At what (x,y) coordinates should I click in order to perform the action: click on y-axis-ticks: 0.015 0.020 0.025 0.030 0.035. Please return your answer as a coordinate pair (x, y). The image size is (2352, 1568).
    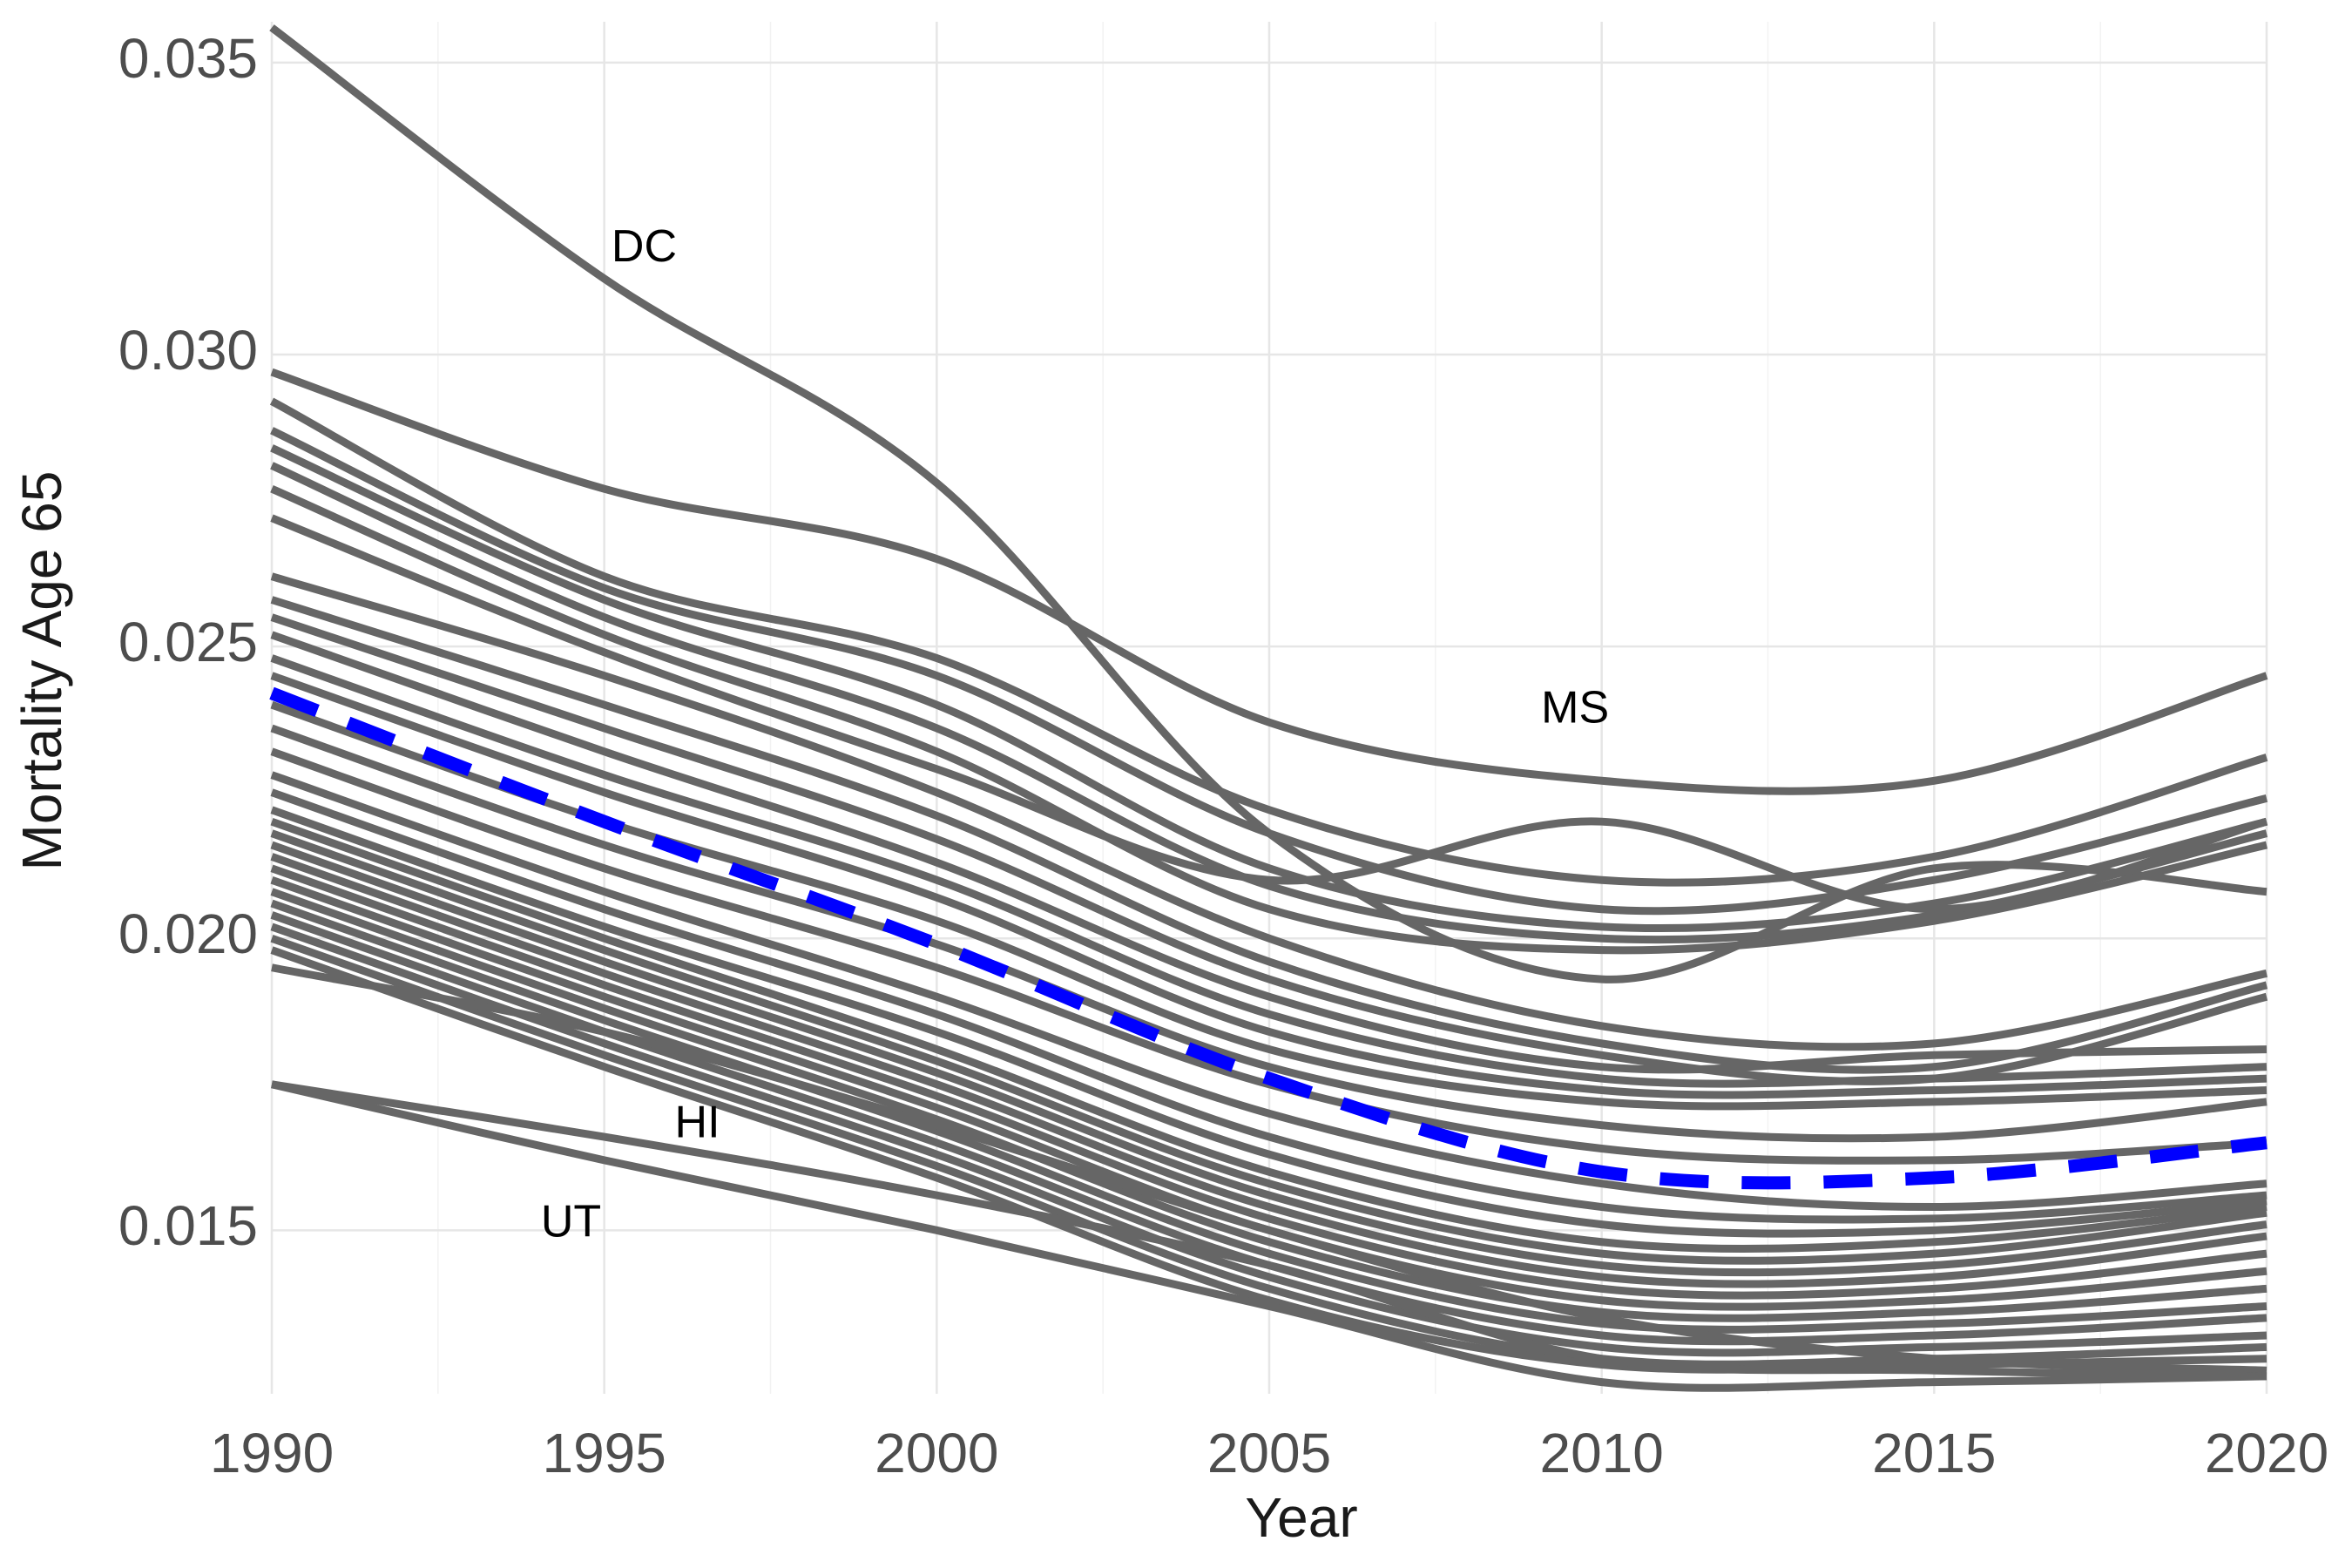
    Looking at the image, I should click on (188, 642).